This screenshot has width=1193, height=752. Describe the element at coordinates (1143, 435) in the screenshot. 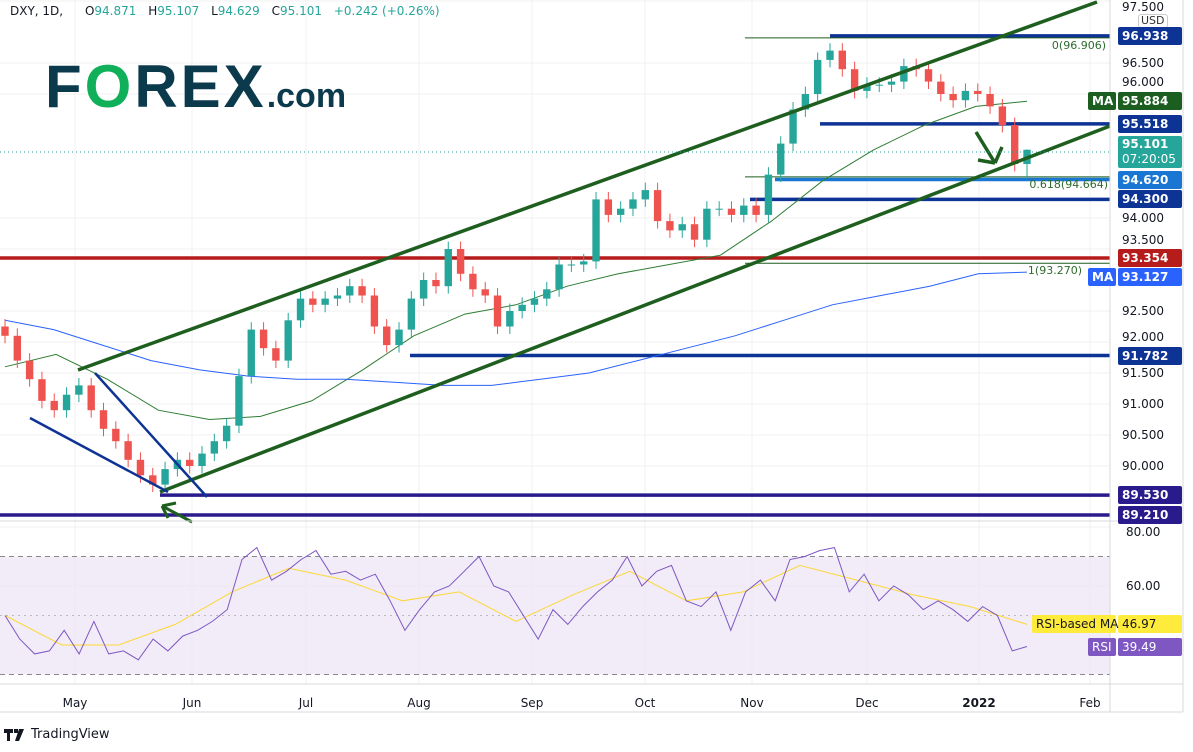

I see `y-tick-label: 90.500` at that location.